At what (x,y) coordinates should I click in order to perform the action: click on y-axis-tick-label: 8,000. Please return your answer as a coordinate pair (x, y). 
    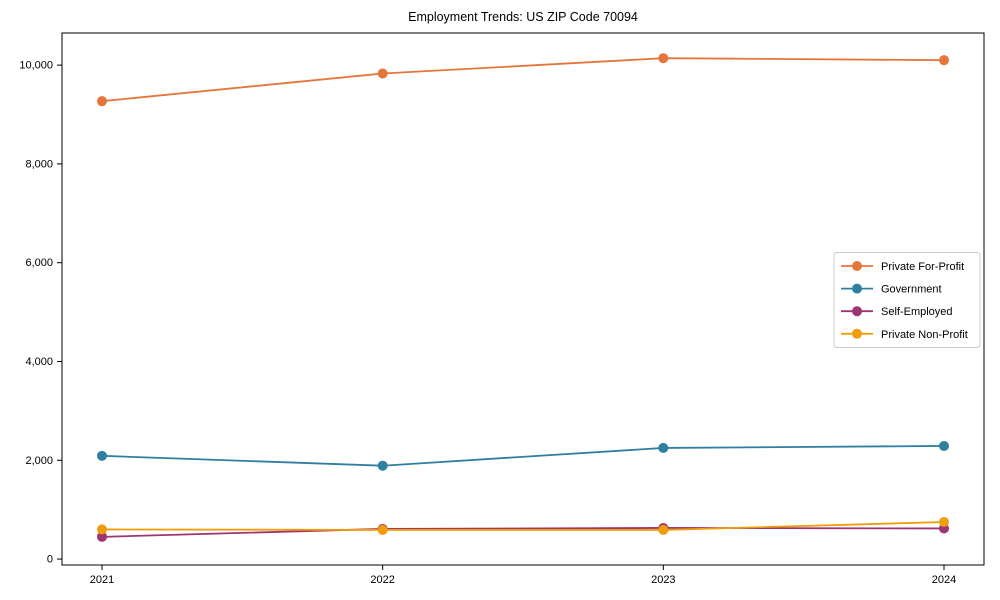
    Looking at the image, I should click on (39, 164).